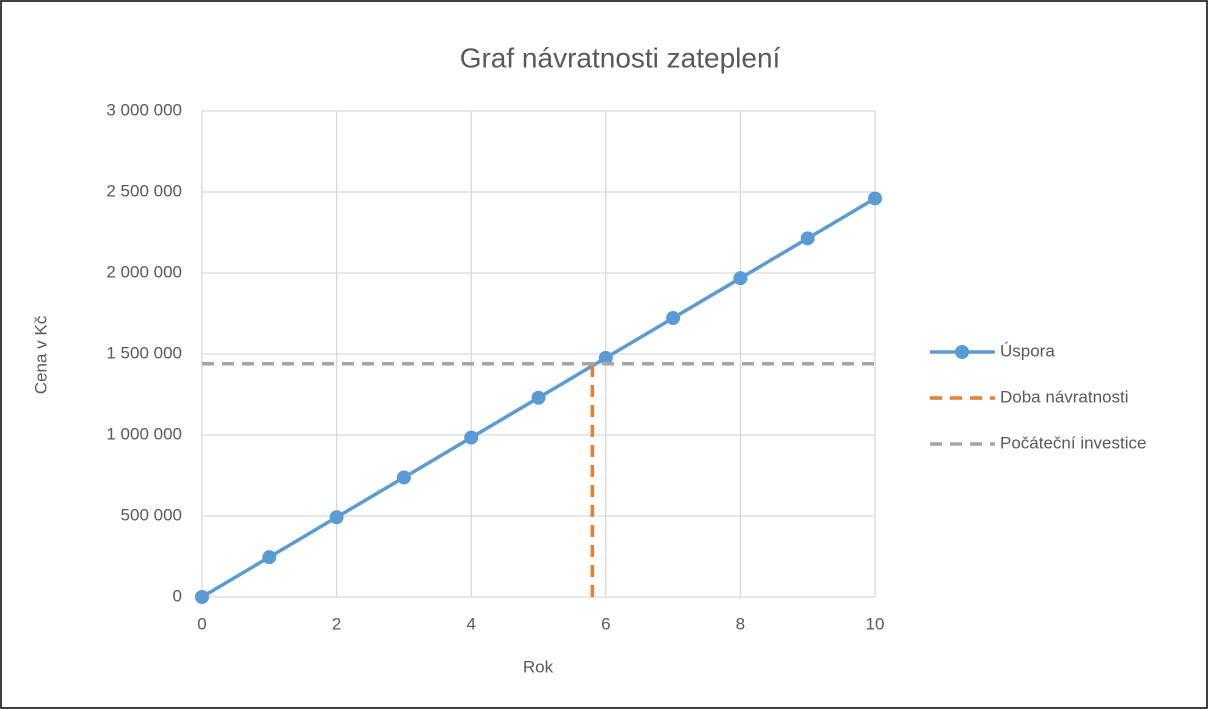 This screenshot has width=1208, height=709. What do you see at coordinates (144, 352) in the screenshot?
I see `y-tick-label: 1 500 000` at bounding box center [144, 352].